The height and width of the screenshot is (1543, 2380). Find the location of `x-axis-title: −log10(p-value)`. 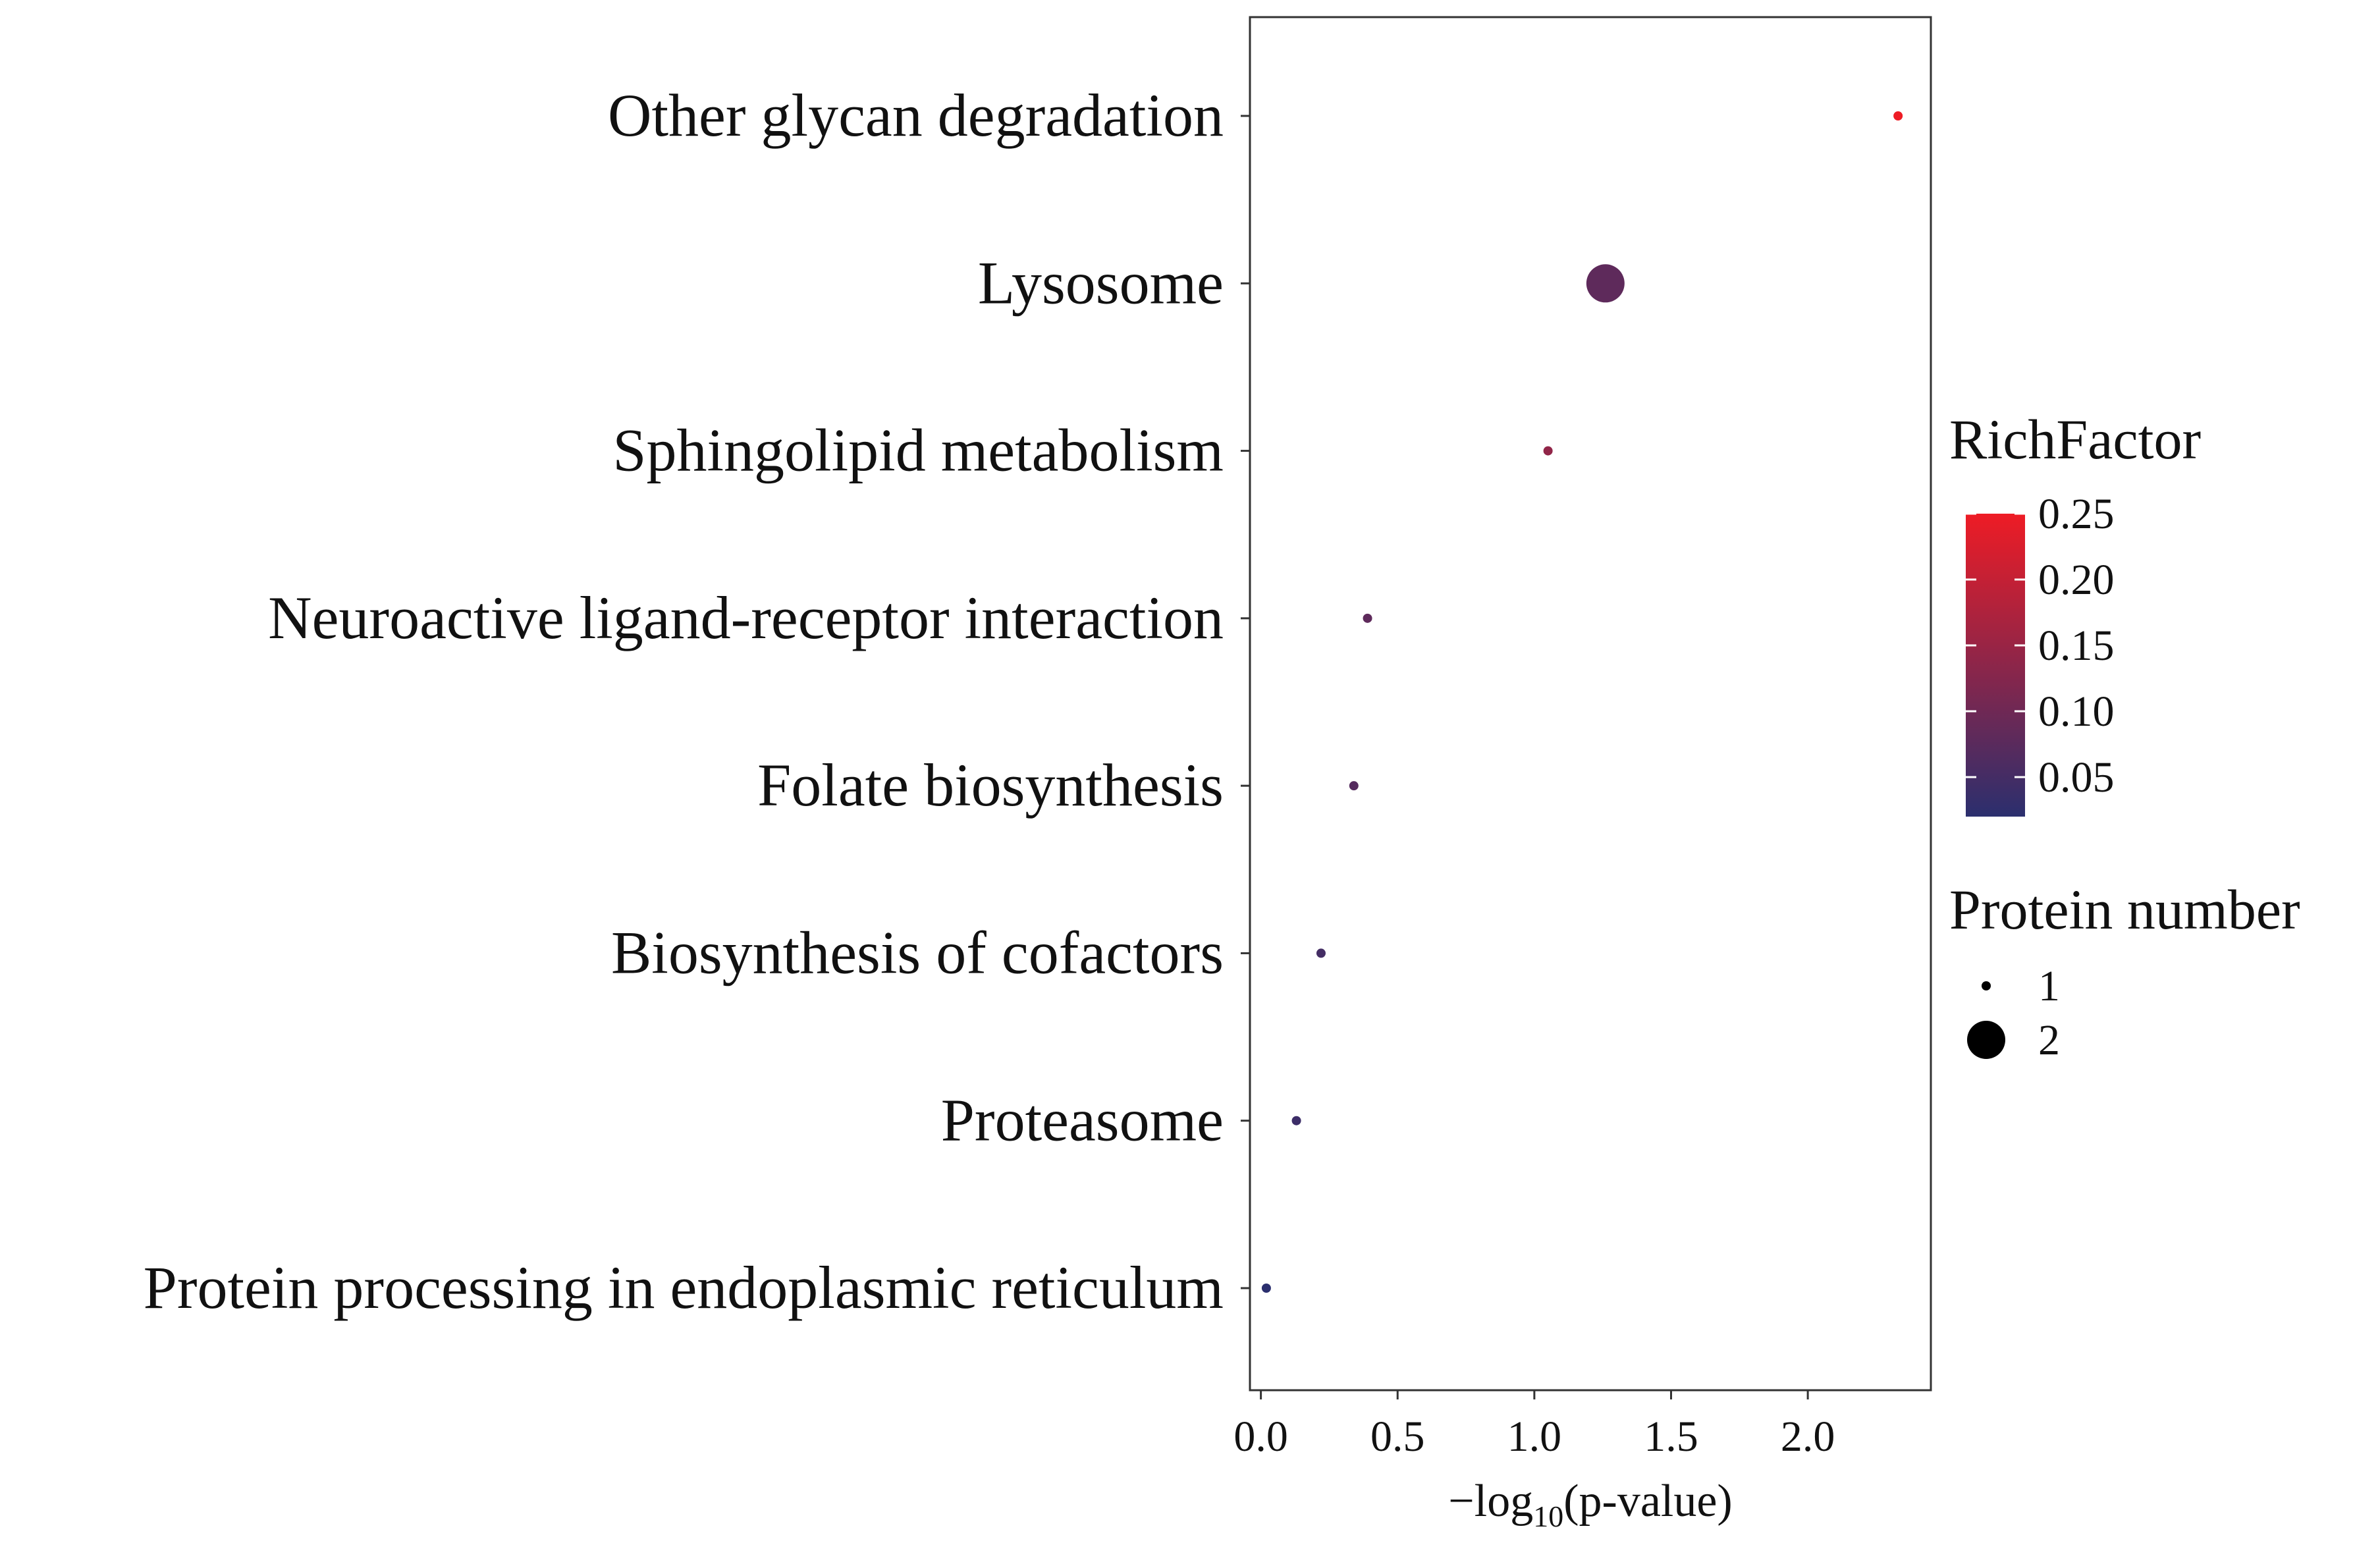

x-axis-title: −log10(p-value) is located at coordinates (1590, 1504).